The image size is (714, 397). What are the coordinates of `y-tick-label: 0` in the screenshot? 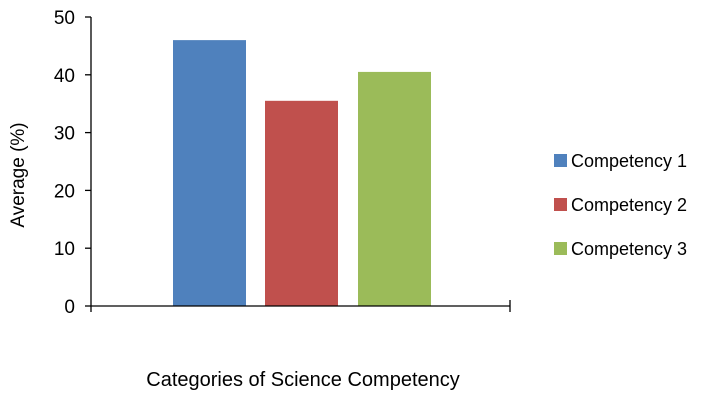 It's located at (69, 307).